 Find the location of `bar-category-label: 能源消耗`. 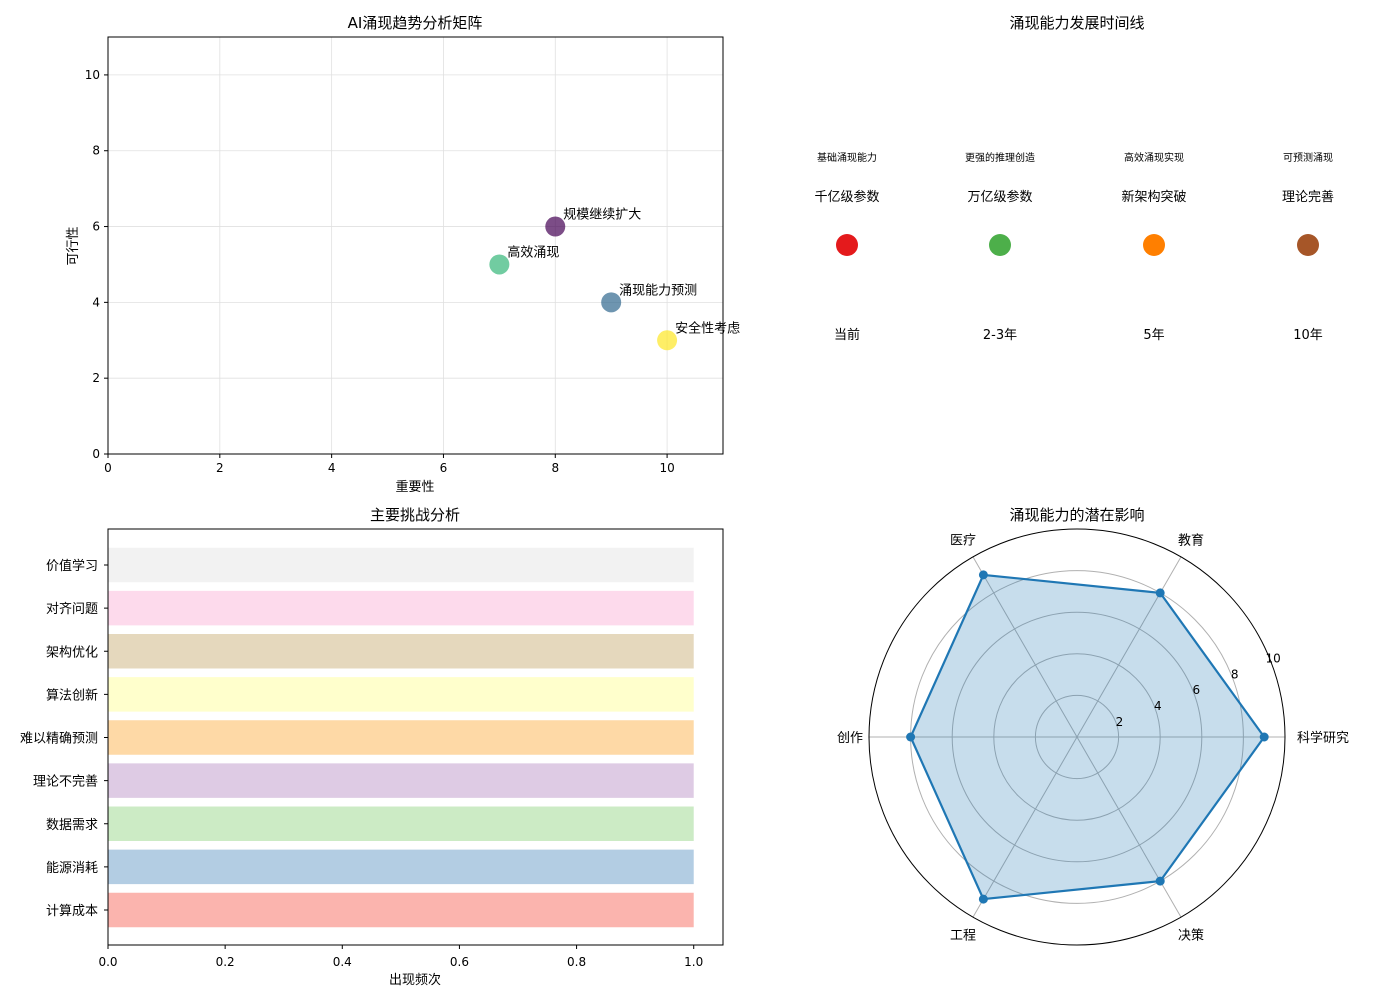

bar-category-label: 能源消耗 is located at coordinates (72, 868).